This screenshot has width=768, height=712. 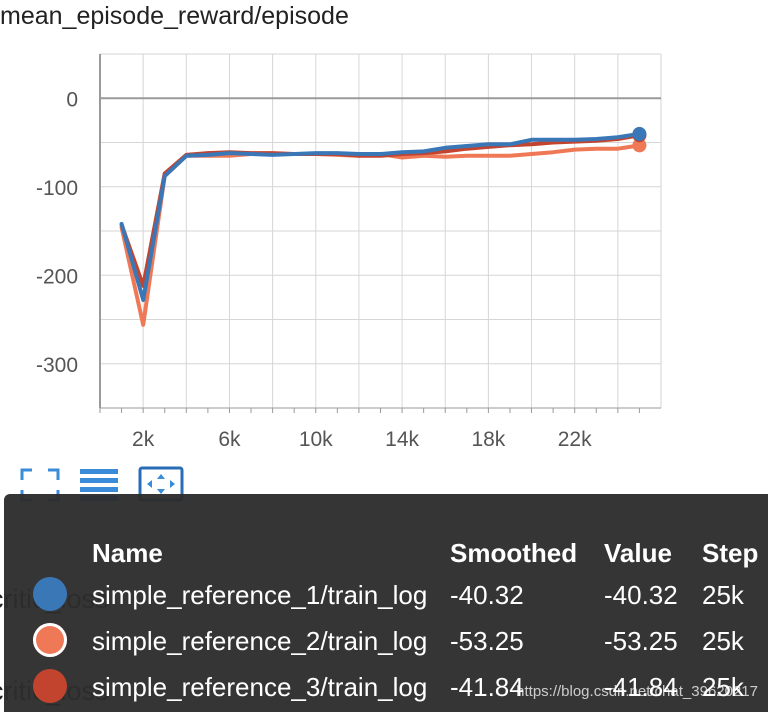 What do you see at coordinates (402, 439) in the screenshot?
I see `x-tick-label: 14k` at bounding box center [402, 439].